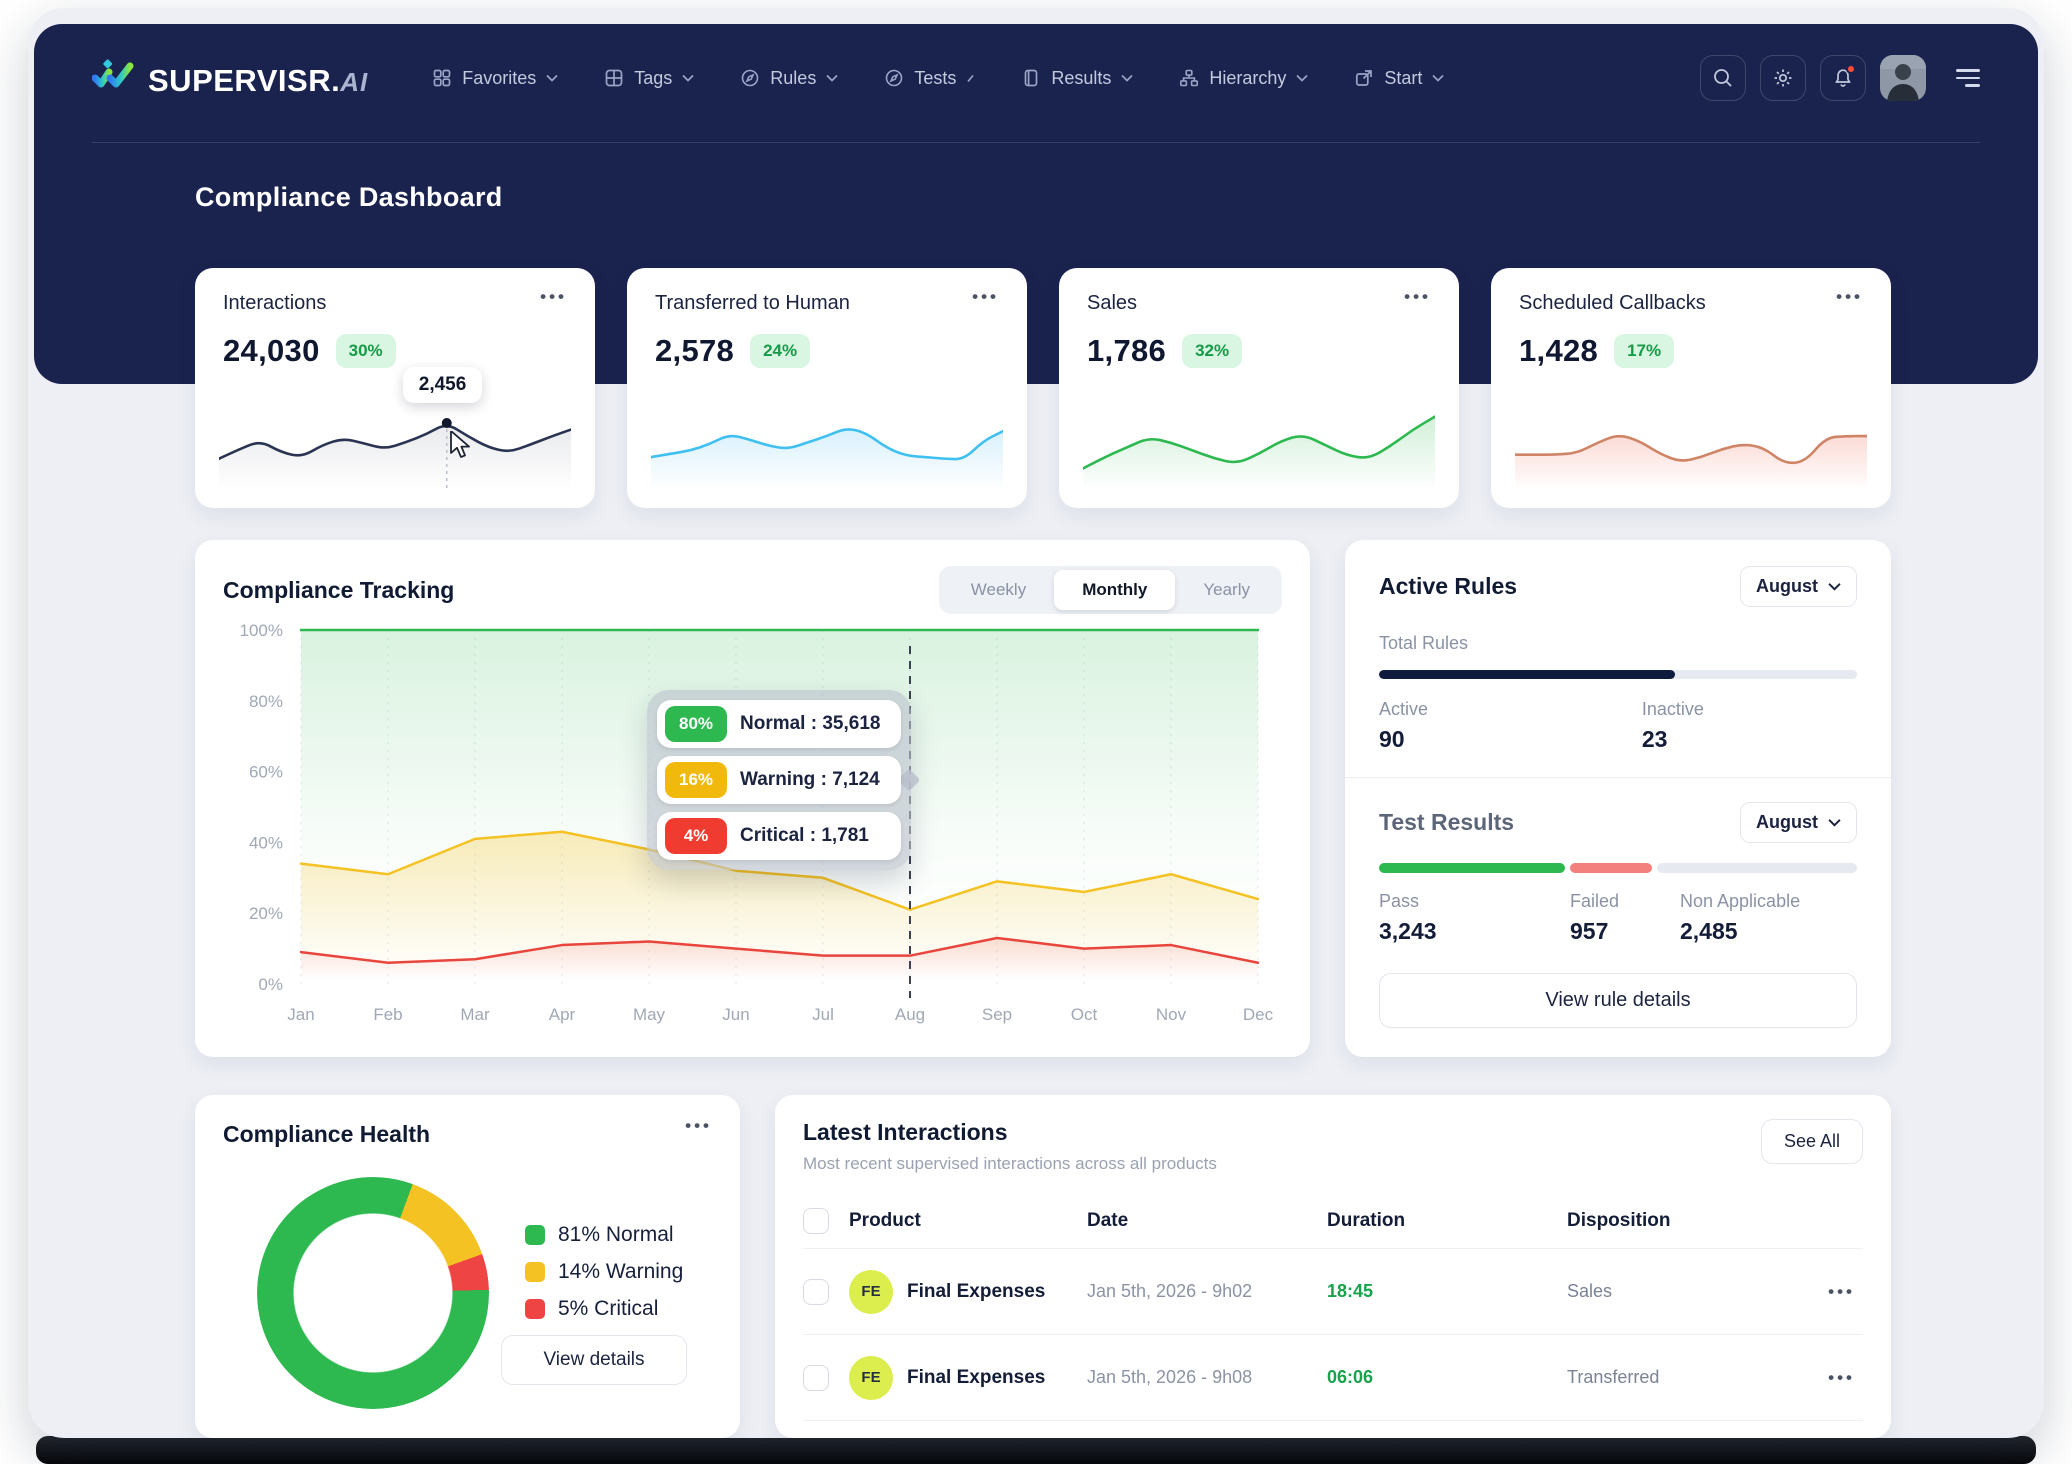  Describe the element at coordinates (998, 589) in the screenshot. I see `tab-weekly: Weekly` at that location.